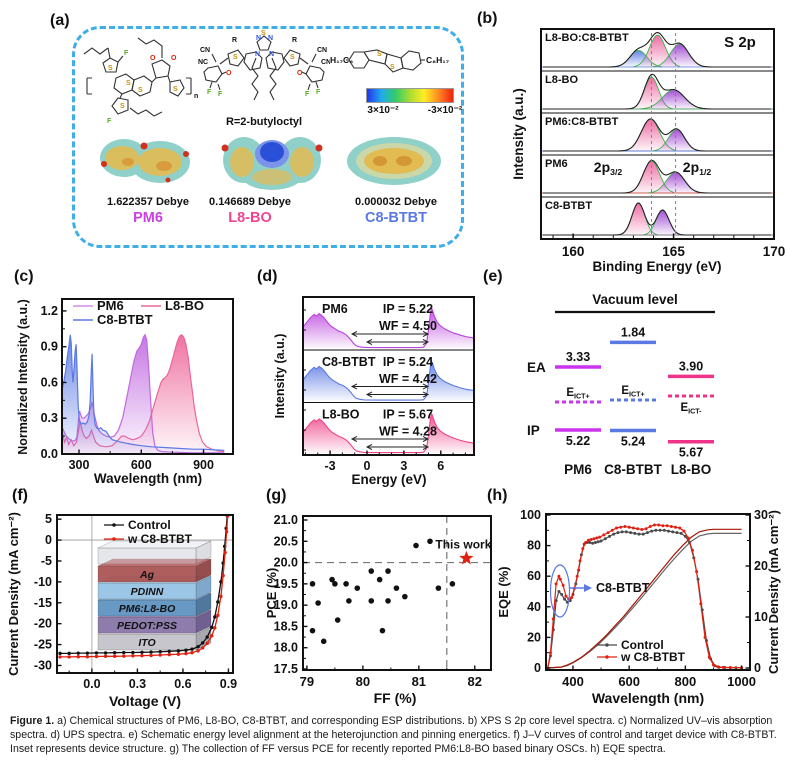  Describe the element at coordinates (286, 669) in the screenshot. I see `svg-text: 17.5` at that location.